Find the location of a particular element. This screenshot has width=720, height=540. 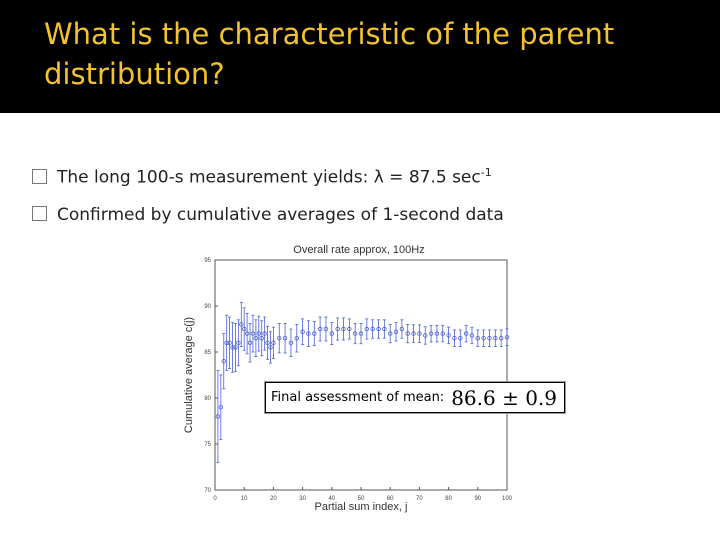

x-tick-label: 20 is located at coordinates (273, 499).